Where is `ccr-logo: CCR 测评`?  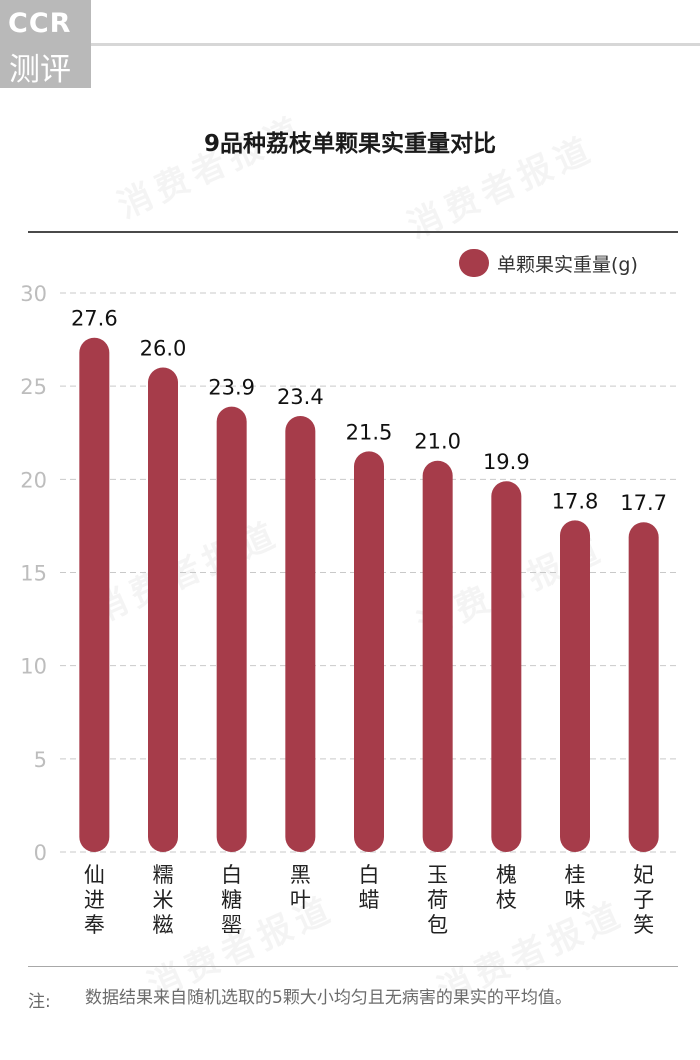 ccr-logo: CCR 测评 is located at coordinates (45, 44).